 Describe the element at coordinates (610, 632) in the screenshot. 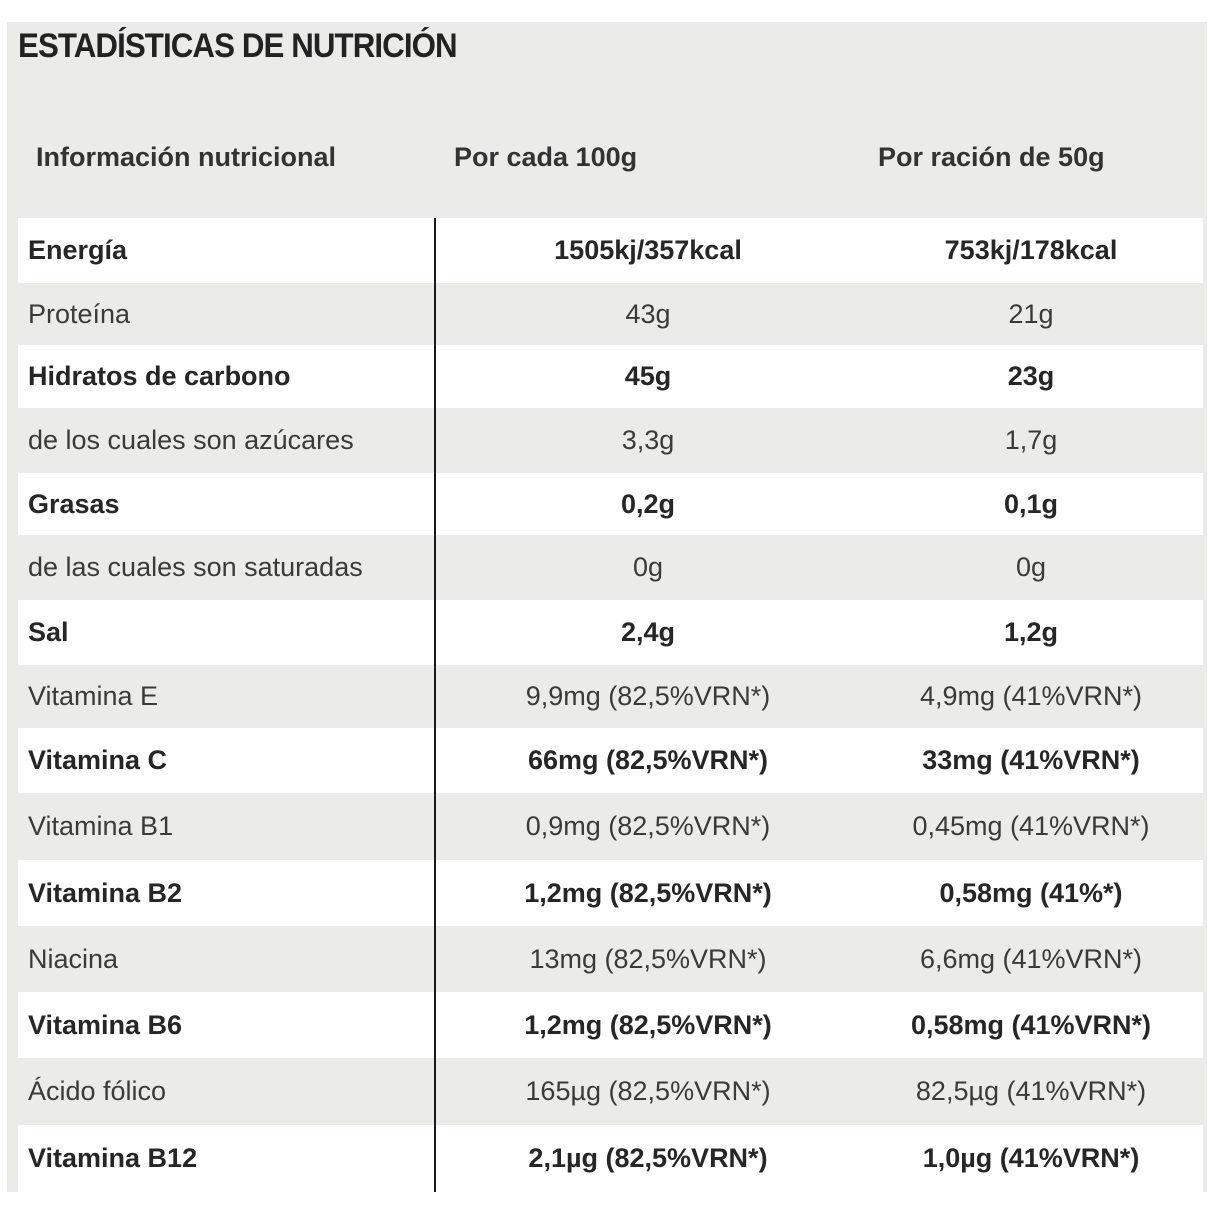

I see `table-row: Sal 2,4g 1,2g` at that location.